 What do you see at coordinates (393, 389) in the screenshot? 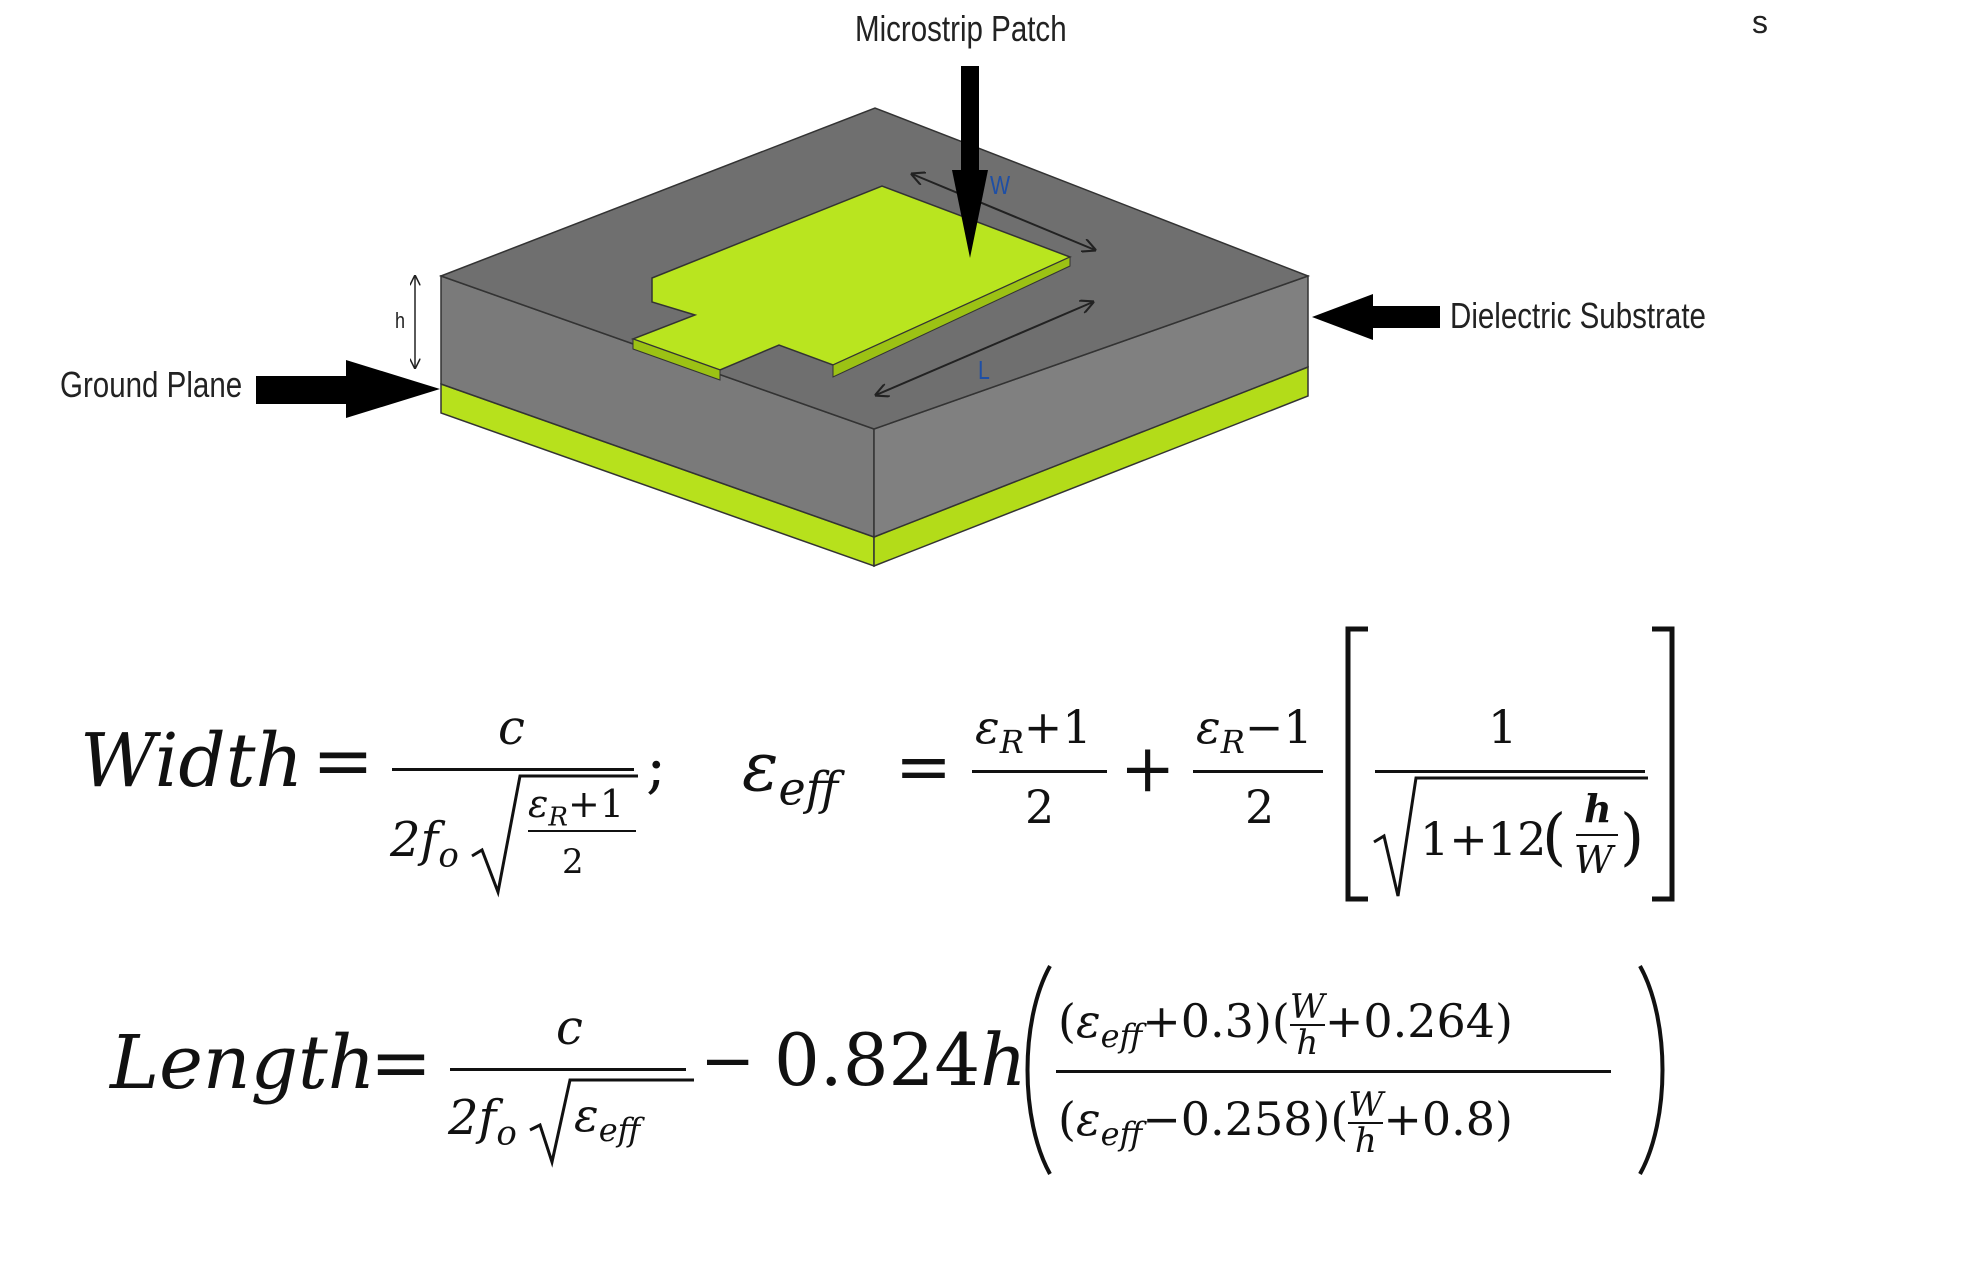
I see `ground-arrow-head` at bounding box center [393, 389].